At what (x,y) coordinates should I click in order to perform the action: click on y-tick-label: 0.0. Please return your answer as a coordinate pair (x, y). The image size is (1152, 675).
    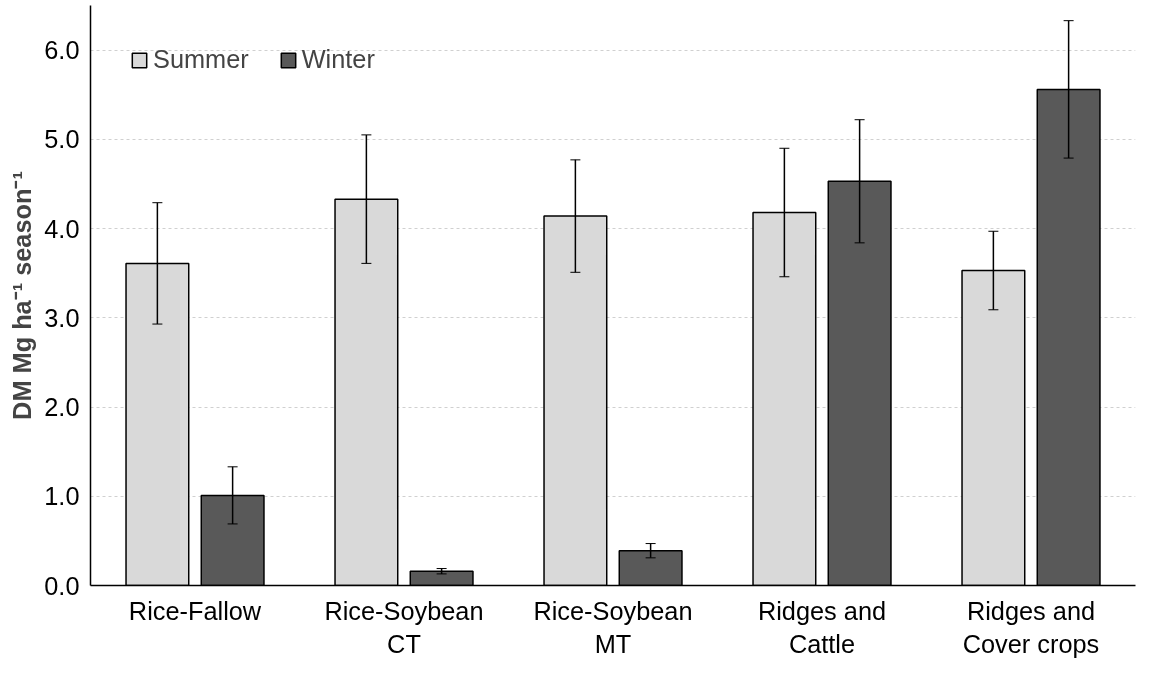
    Looking at the image, I should click on (62, 585).